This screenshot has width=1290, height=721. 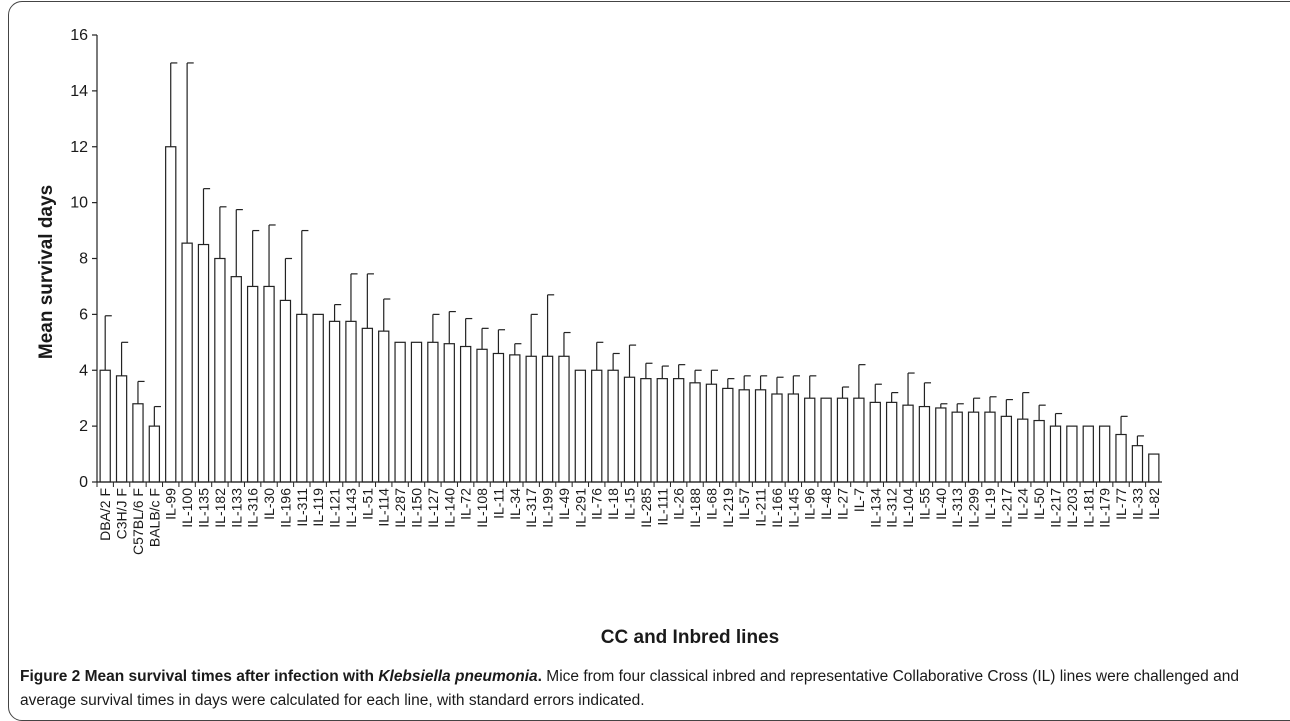 What do you see at coordinates (154, 517) in the screenshot?
I see `x-tick-label: BALB/c F` at bounding box center [154, 517].